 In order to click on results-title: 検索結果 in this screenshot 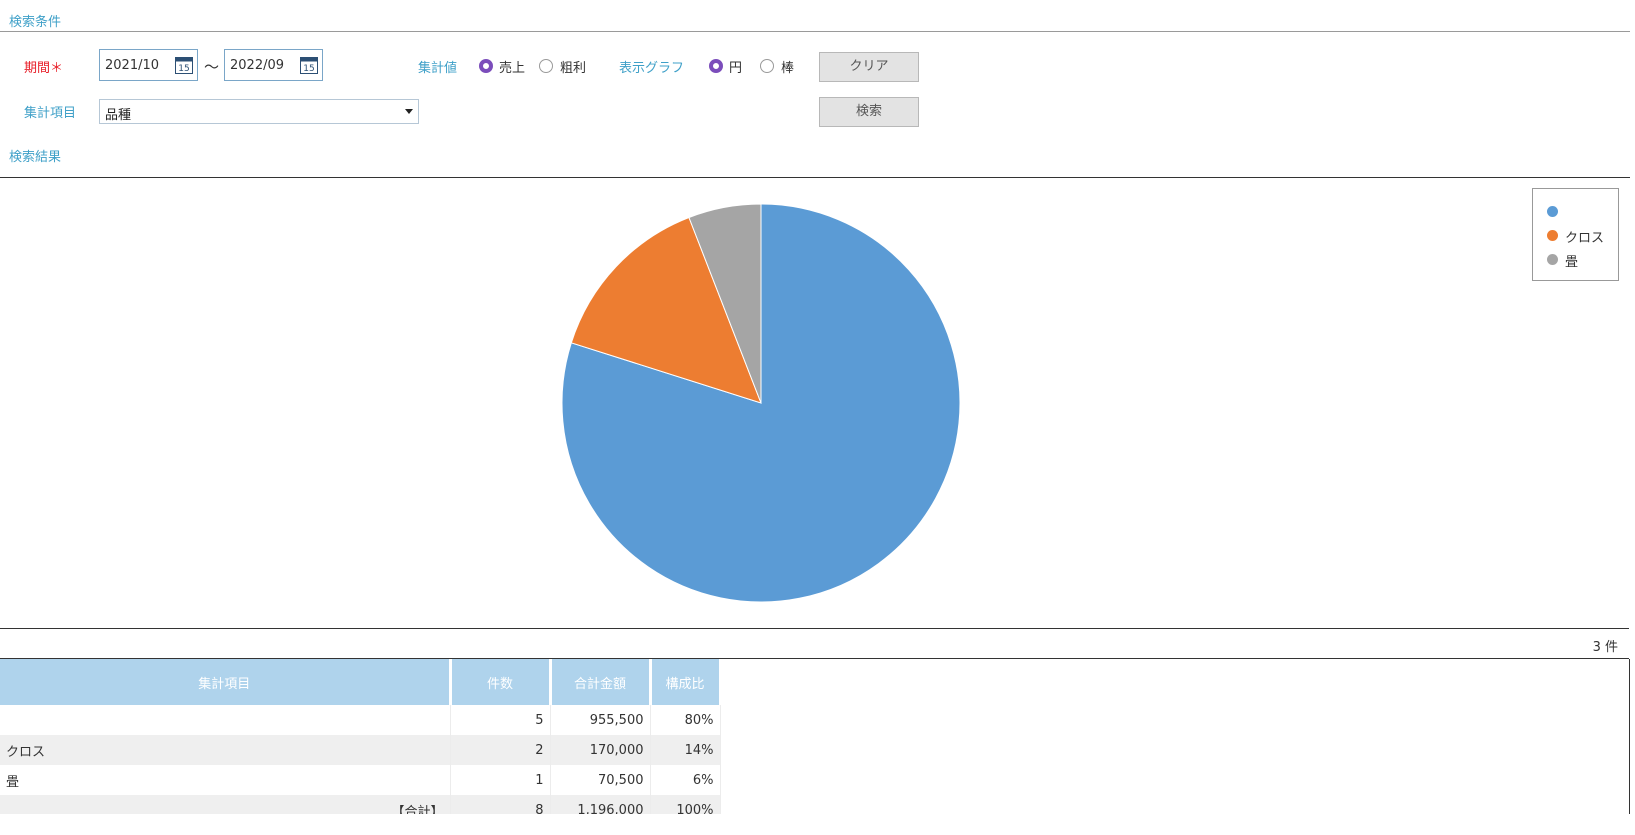, I will do `click(35, 157)`.